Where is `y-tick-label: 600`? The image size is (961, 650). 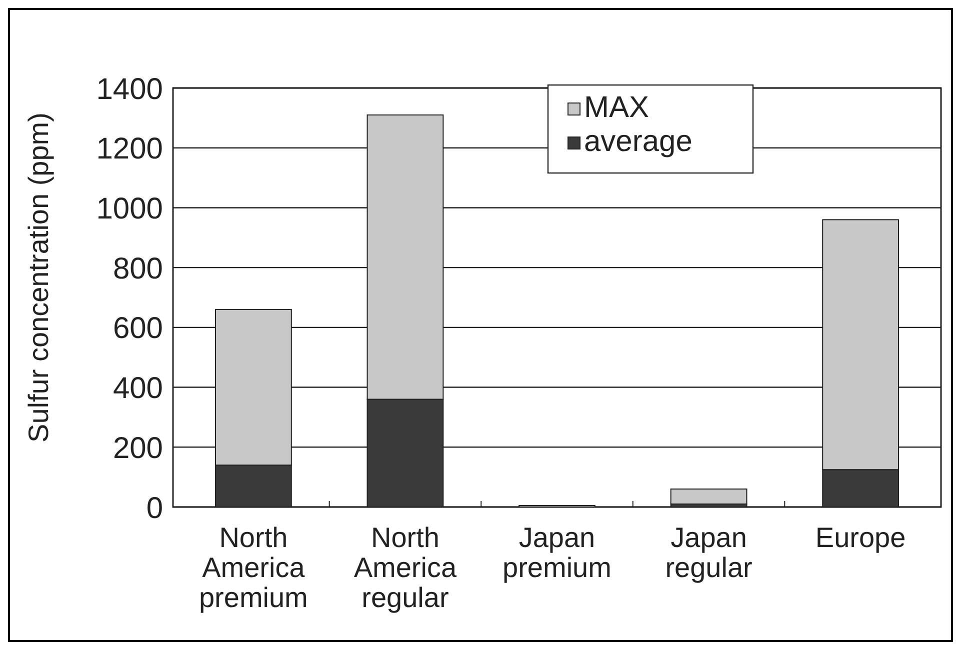
y-tick-label: 600 is located at coordinates (137, 329).